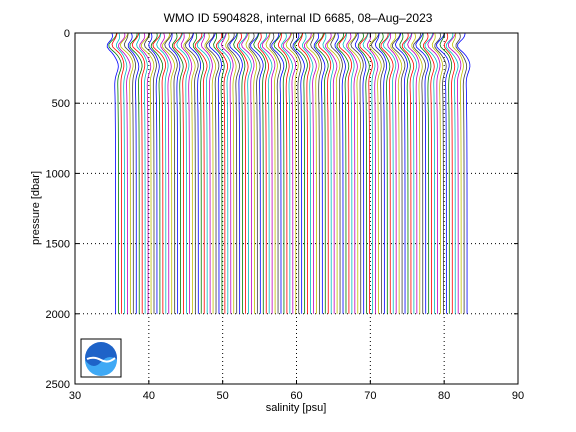  Describe the element at coordinates (58, 385) in the screenshot. I see `y-tick-label: 2500` at that location.